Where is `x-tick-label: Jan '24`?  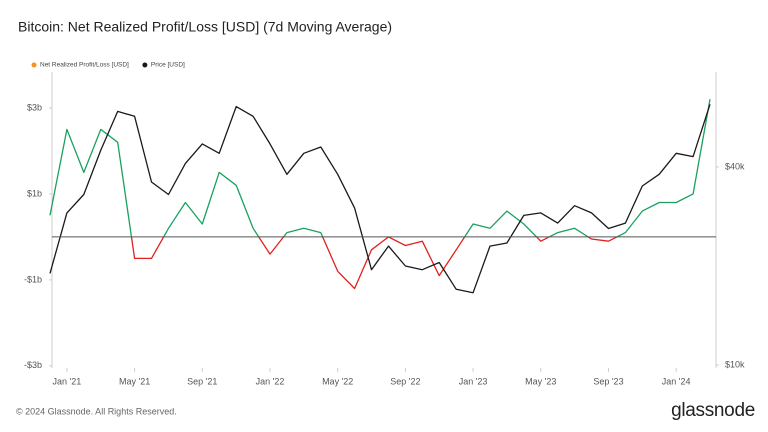 x-tick-label: Jan '24 is located at coordinates (676, 381).